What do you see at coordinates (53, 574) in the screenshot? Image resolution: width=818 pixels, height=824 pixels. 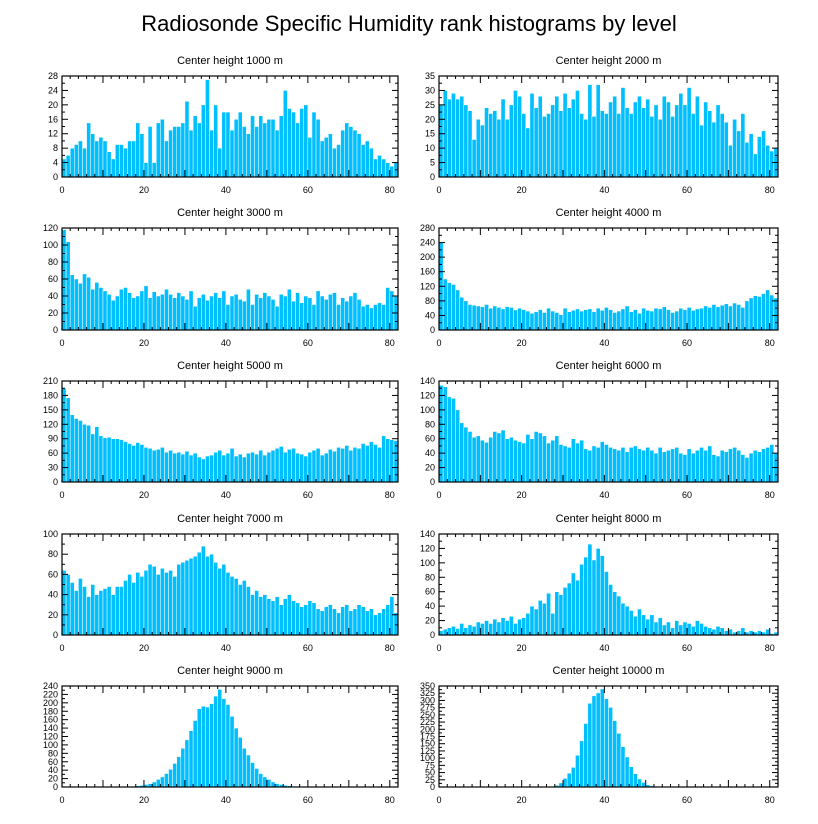 I see `y-tick-label: 60` at bounding box center [53, 574].